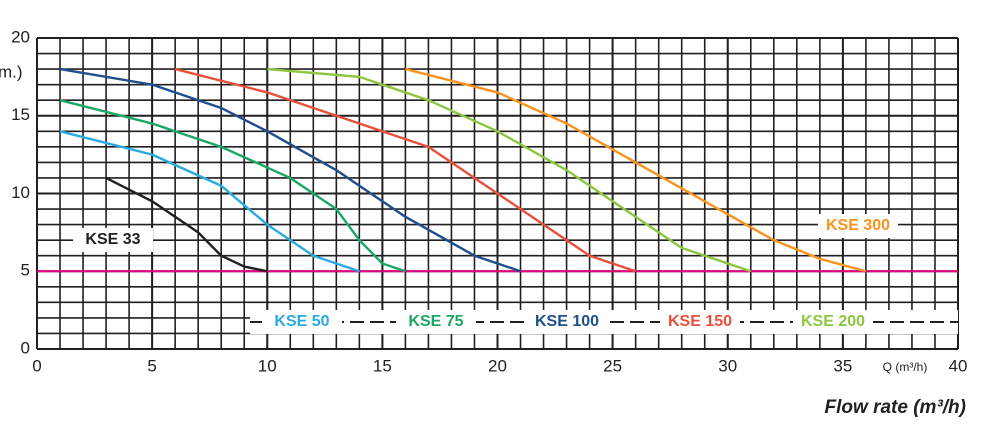 The width and height of the screenshot is (982, 438). What do you see at coordinates (20, 192) in the screenshot?
I see `y-tick-label: 10` at bounding box center [20, 192].